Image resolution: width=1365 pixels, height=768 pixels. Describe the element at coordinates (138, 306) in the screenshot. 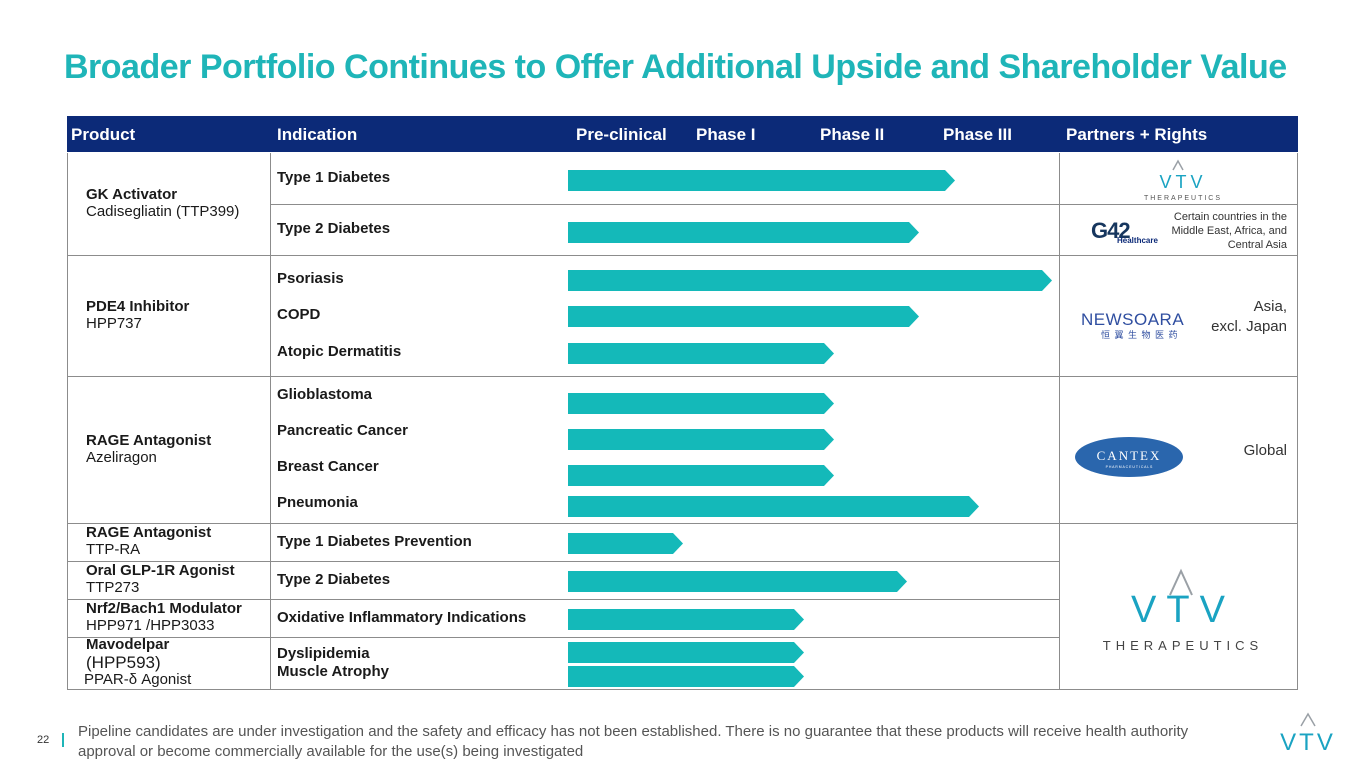

I see `product-name: PDE4 Inhibitor` at that location.